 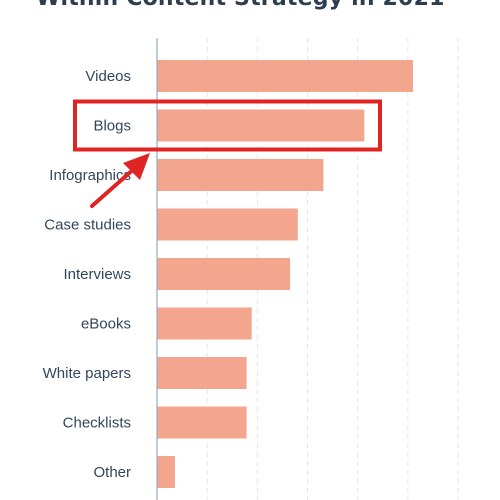 I want to click on category-label: Infographics, so click(x=90, y=175).